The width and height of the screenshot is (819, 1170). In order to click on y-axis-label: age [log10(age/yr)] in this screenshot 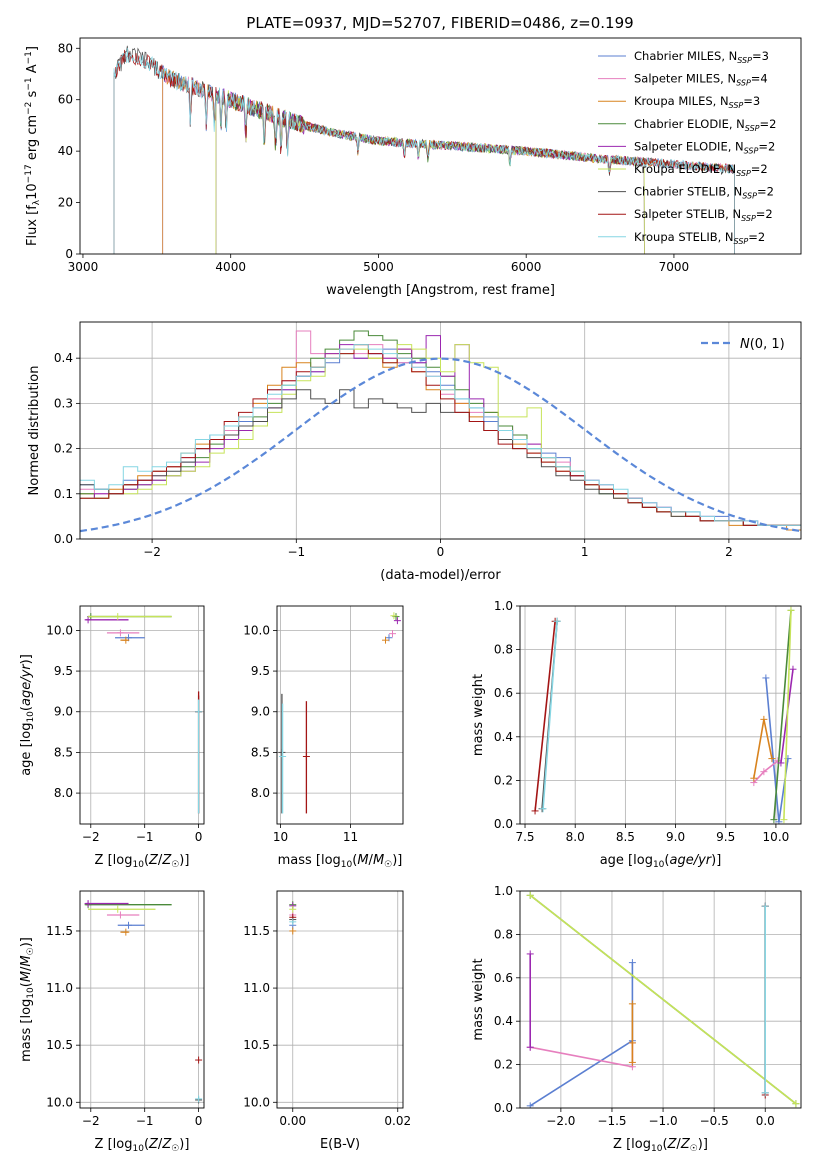, I will do `click(27, 715)`.